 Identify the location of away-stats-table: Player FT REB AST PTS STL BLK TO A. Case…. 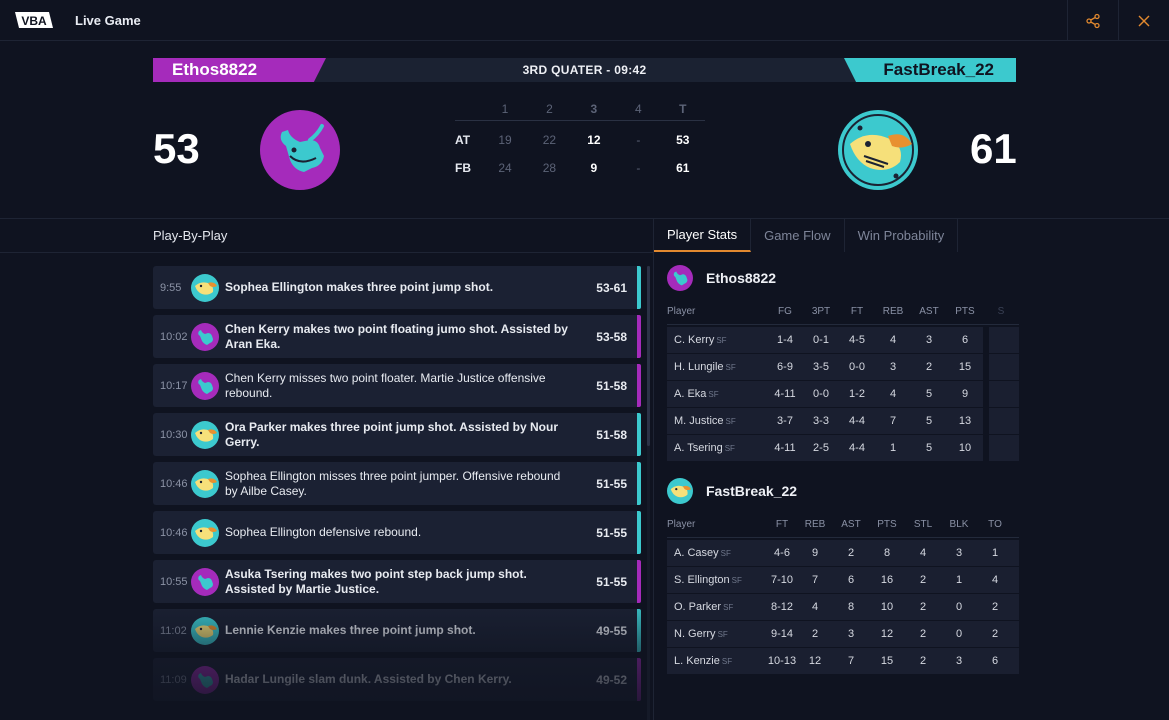
(843, 593).